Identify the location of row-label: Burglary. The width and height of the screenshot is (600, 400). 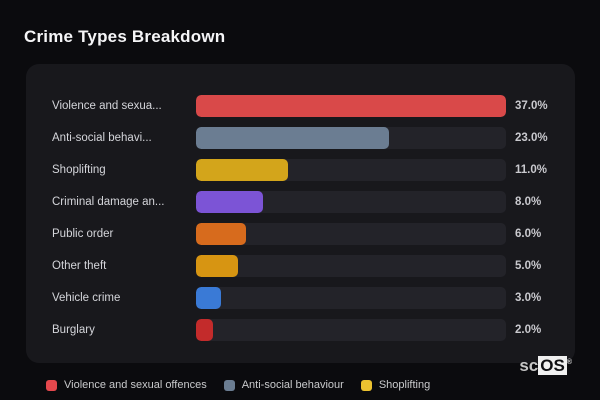
(73, 330).